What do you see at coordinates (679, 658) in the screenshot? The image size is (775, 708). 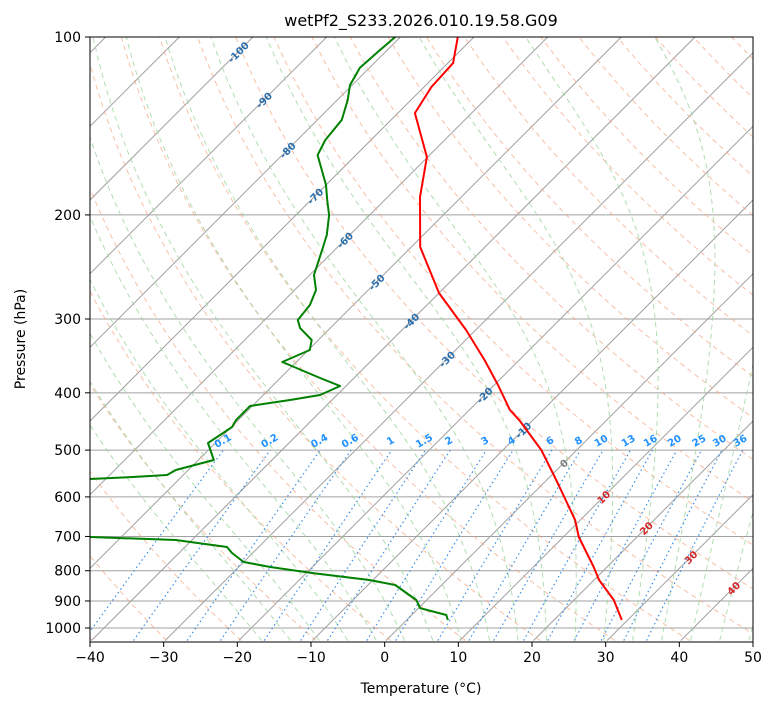 I see `x-tick-label: 40` at bounding box center [679, 658].